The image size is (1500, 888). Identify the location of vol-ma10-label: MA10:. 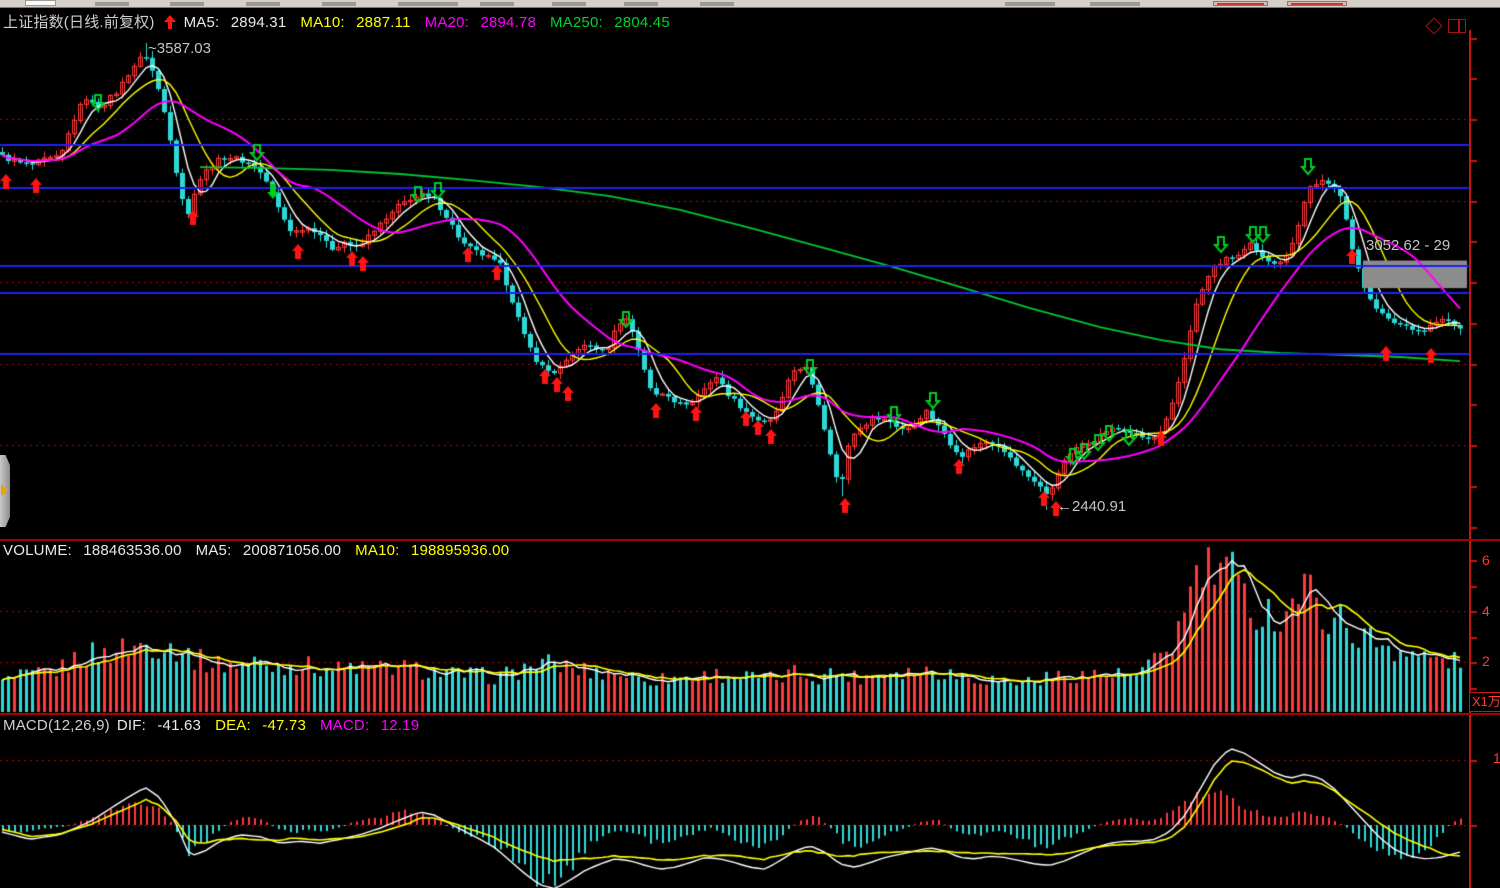
(377, 550).